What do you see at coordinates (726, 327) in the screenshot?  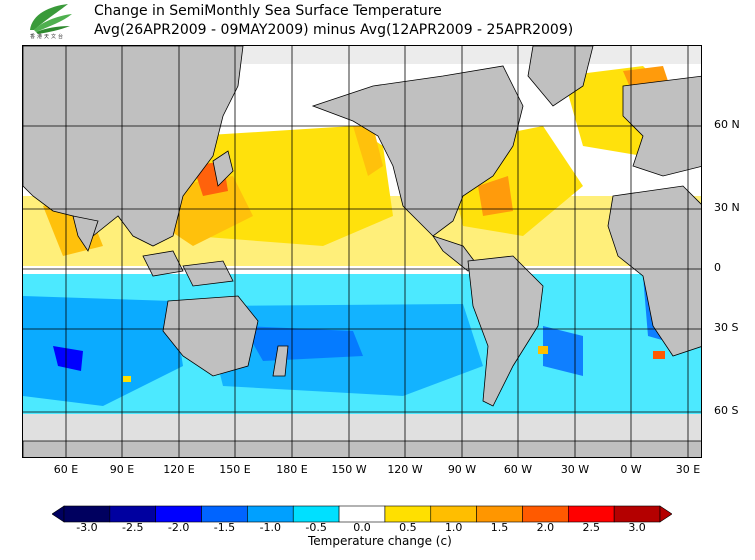 I see `lat-label-30s: 30 S` at bounding box center [726, 327].